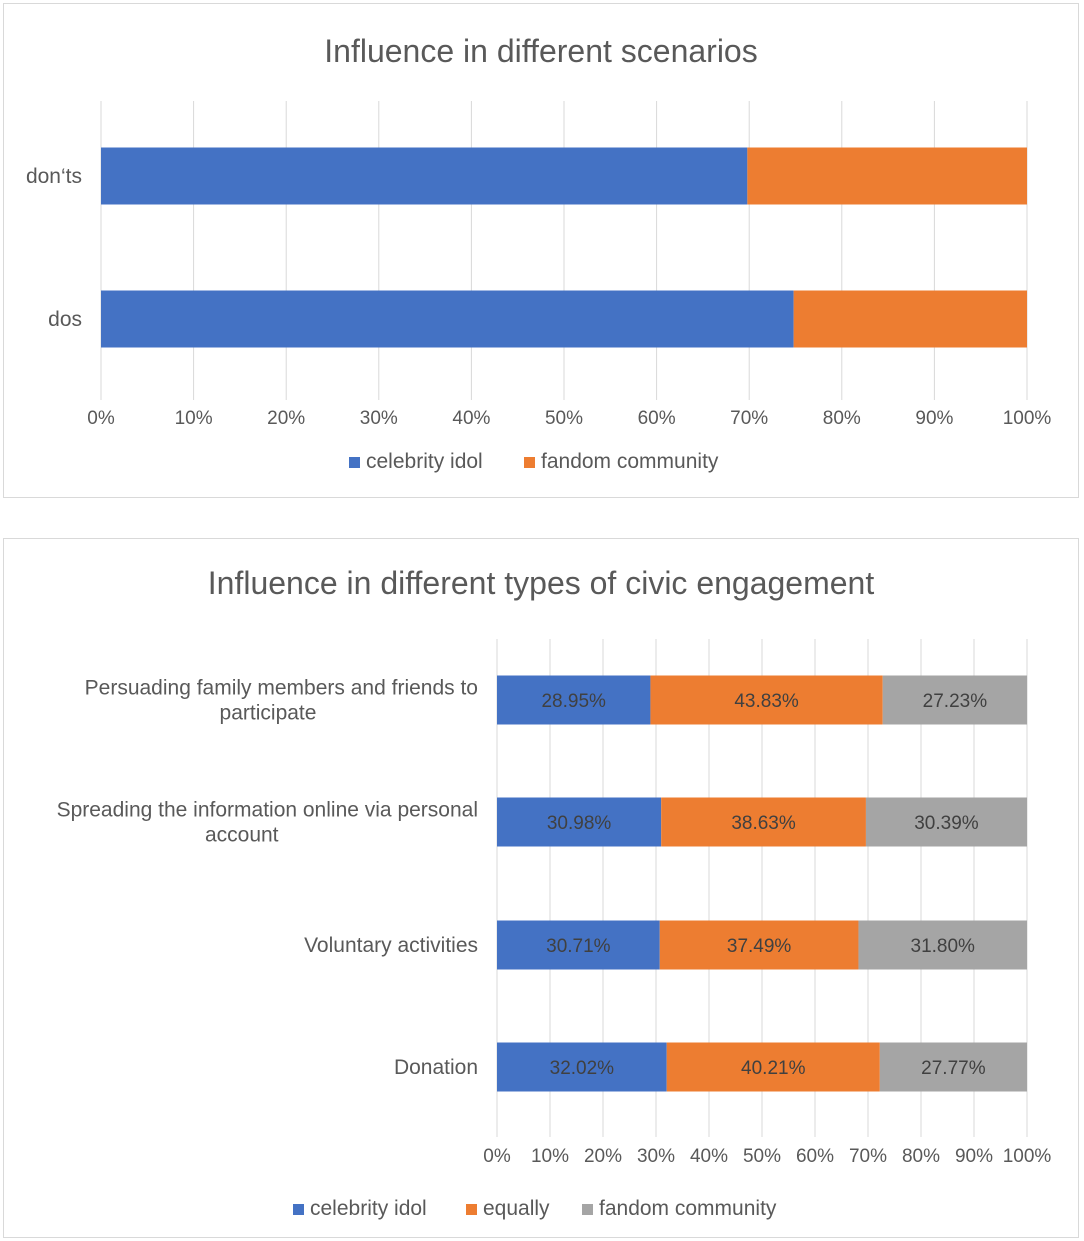  I want to click on scenarios-legend-label: fandom community, so click(630, 461).